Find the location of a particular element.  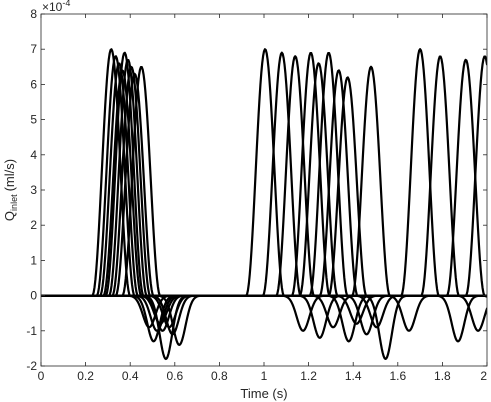

y-tick-label: 6 is located at coordinates (33, 84).